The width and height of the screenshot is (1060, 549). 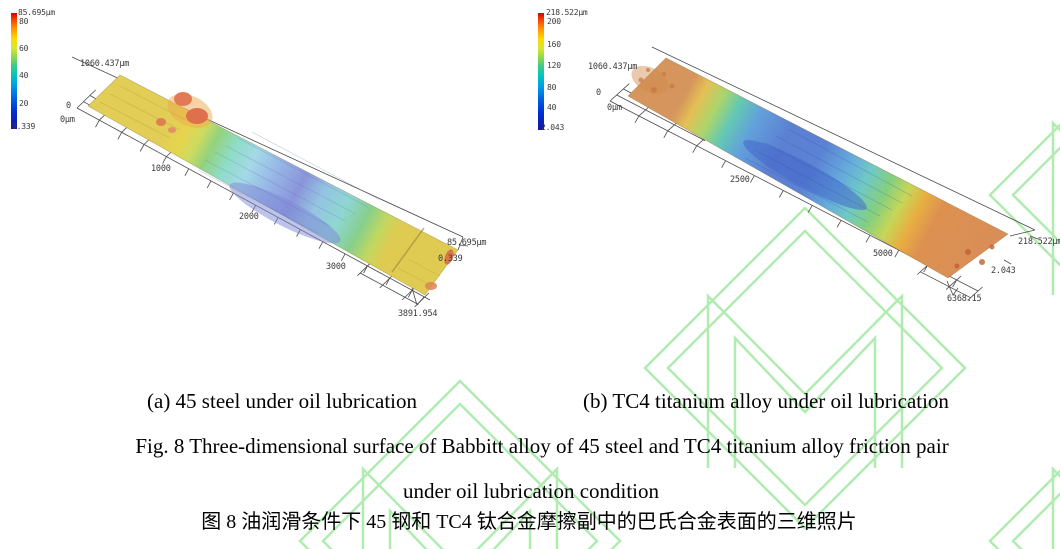 What do you see at coordinates (24, 126) in the screenshot?
I see `colorbar-a-min-label: 0.339` at bounding box center [24, 126].